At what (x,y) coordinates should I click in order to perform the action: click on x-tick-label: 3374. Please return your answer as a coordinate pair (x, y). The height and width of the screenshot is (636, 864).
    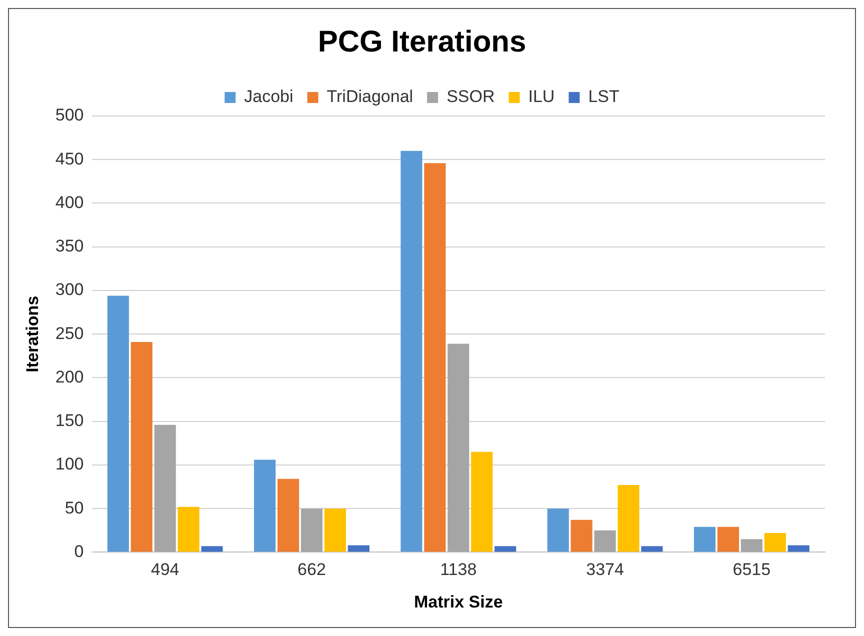
    Looking at the image, I should click on (605, 570).